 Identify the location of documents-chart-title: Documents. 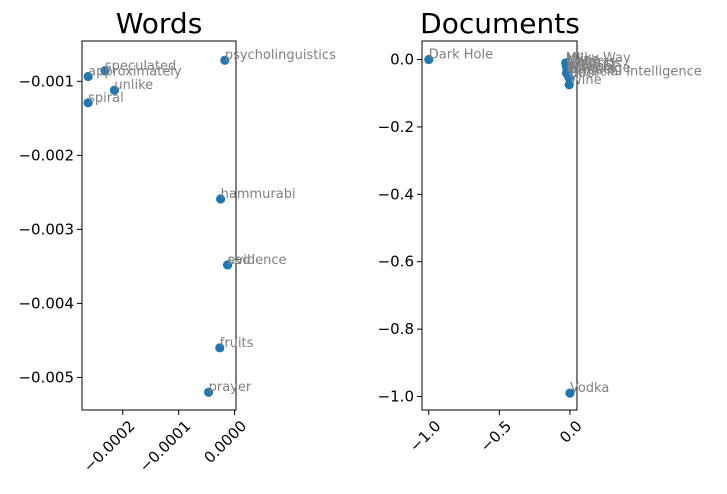
(500, 23).